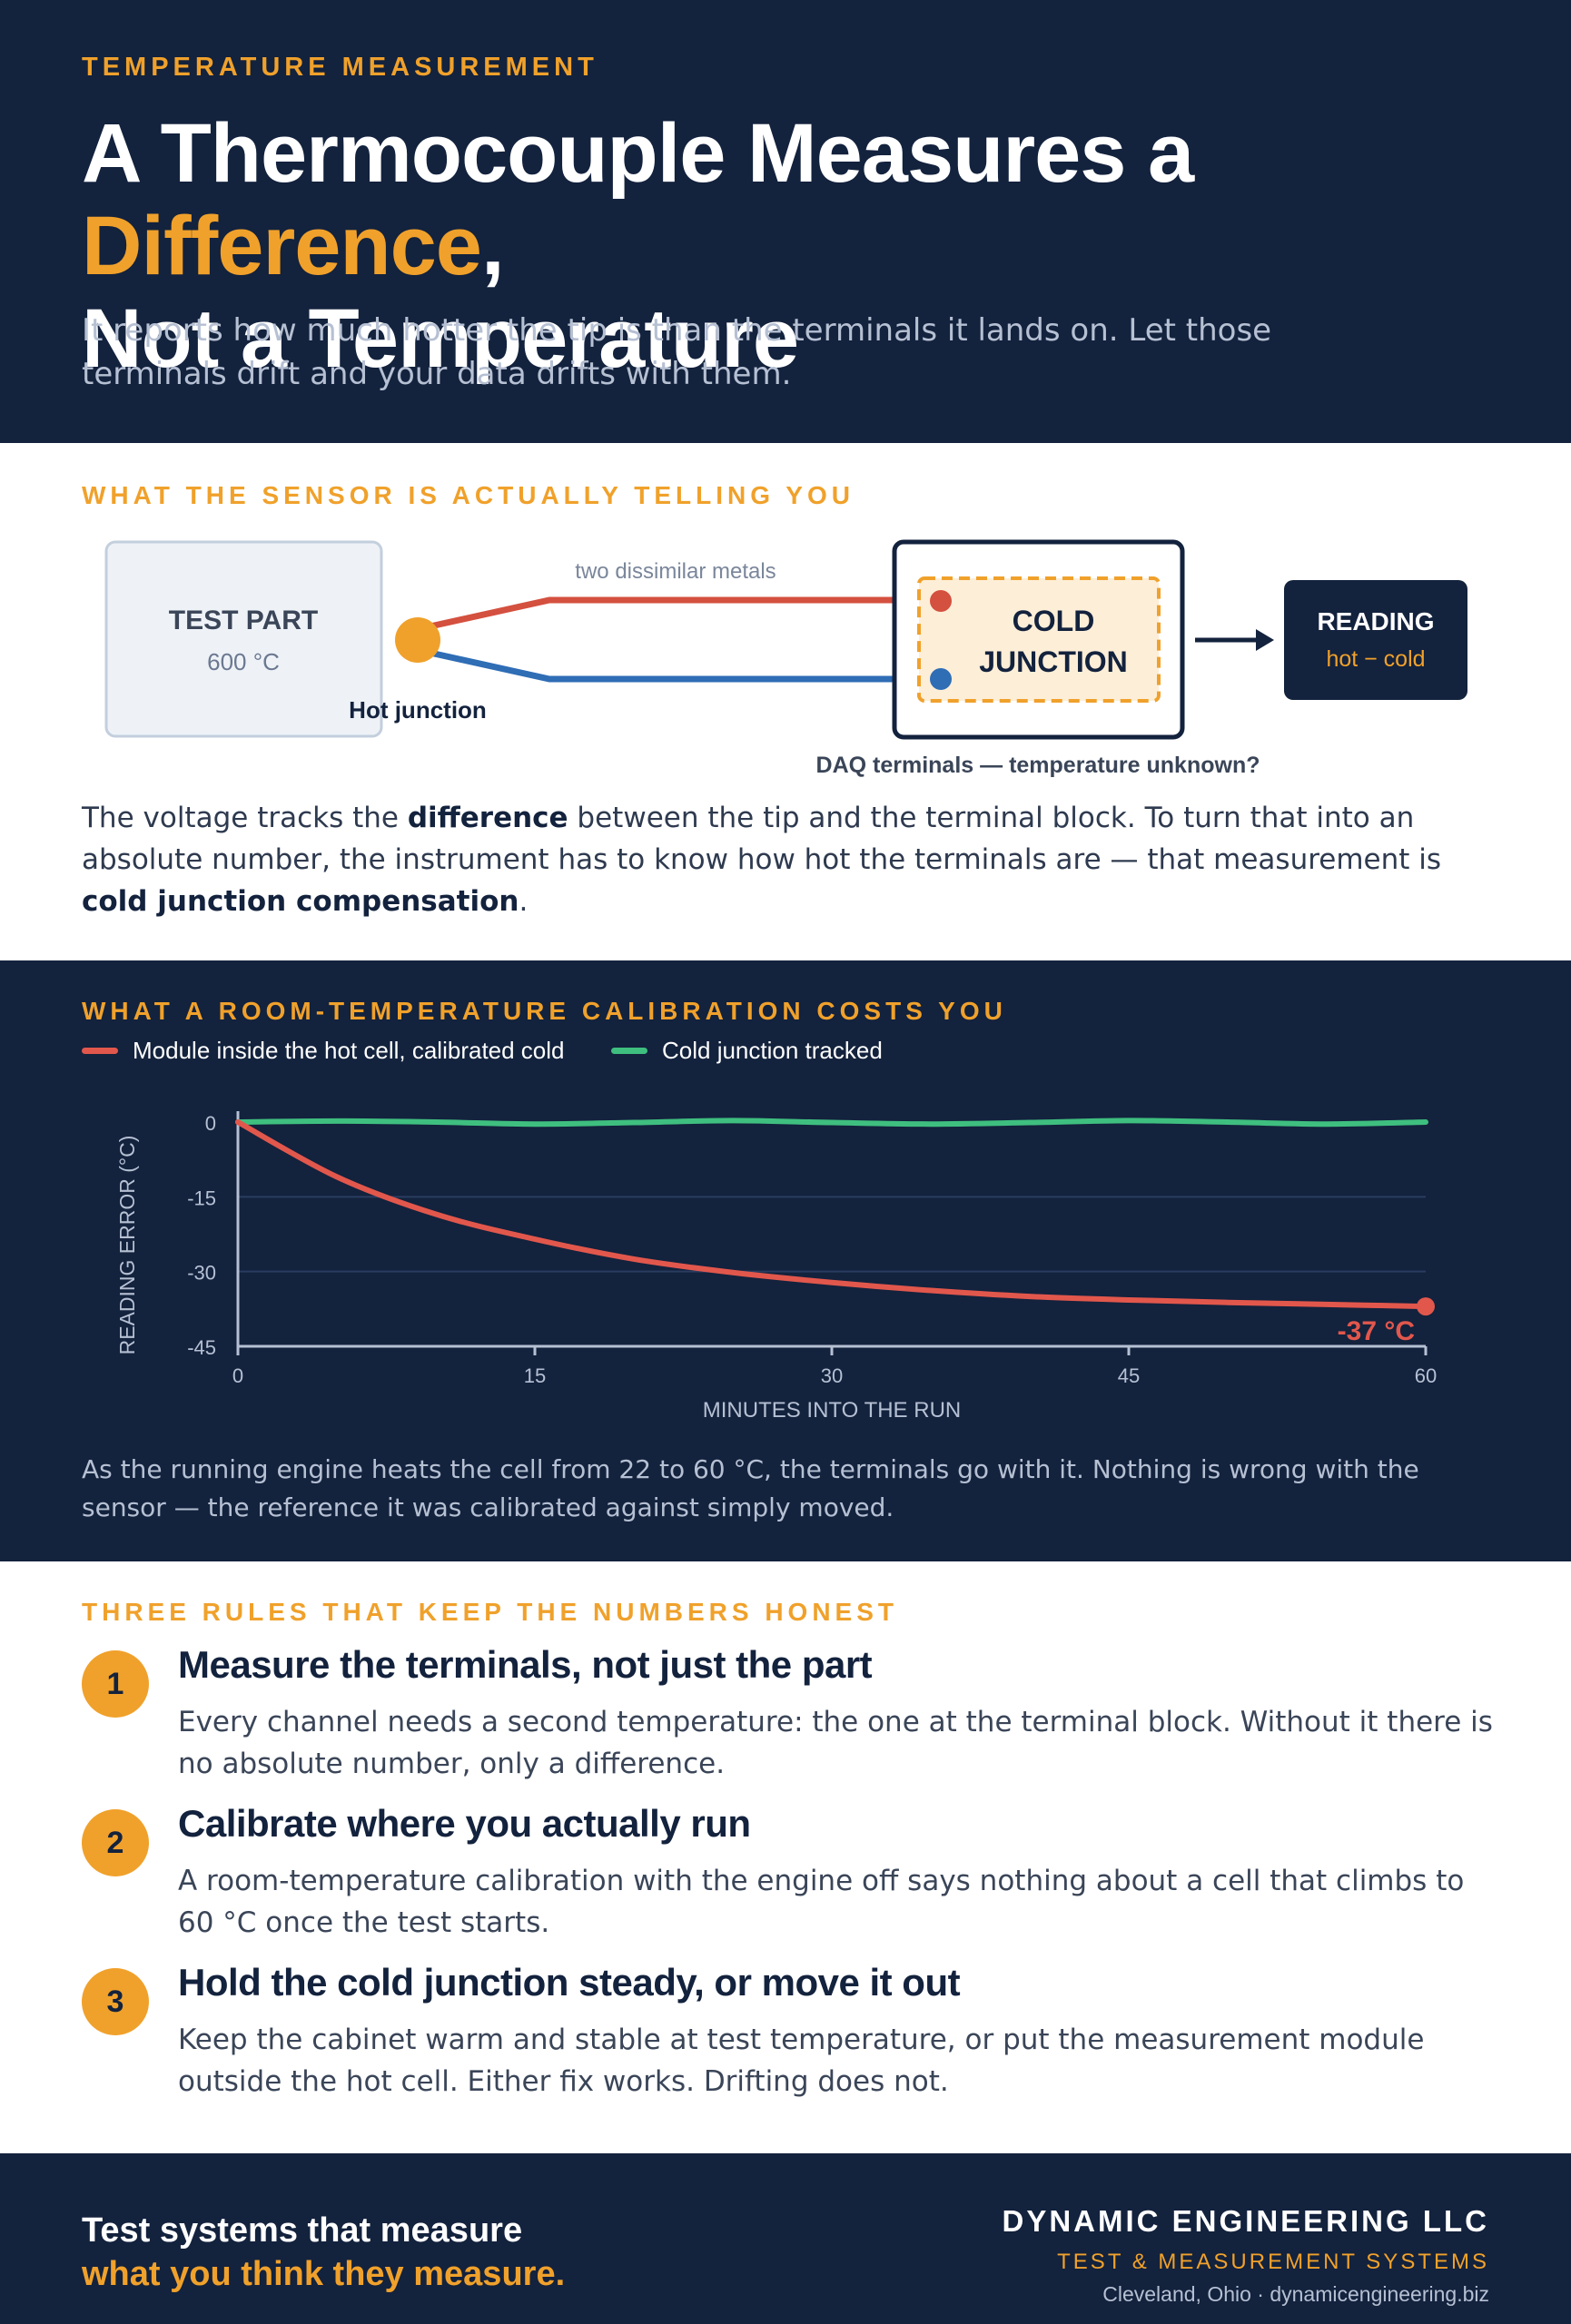  What do you see at coordinates (1245, 2221) in the screenshot?
I see `company-name: DYNAMIC ENGINEERING LLC` at bounding box center [1245, 2221].